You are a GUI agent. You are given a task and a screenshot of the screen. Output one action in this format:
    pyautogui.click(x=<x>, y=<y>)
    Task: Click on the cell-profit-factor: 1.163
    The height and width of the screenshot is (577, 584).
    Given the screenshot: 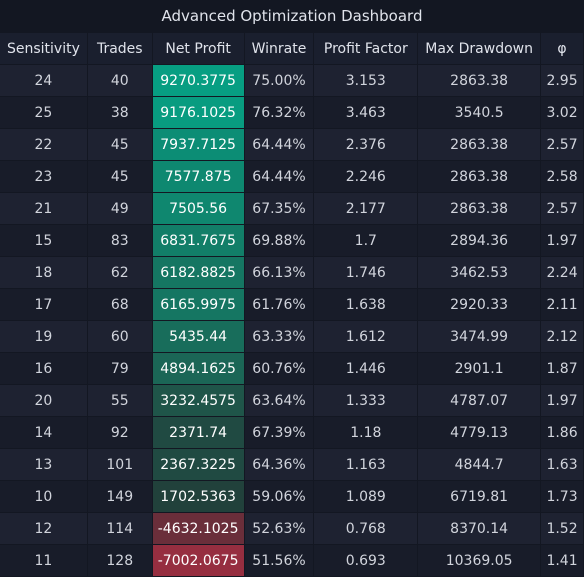 What is the action you would take?
    pyautogui.click(x=366, y=464)
    